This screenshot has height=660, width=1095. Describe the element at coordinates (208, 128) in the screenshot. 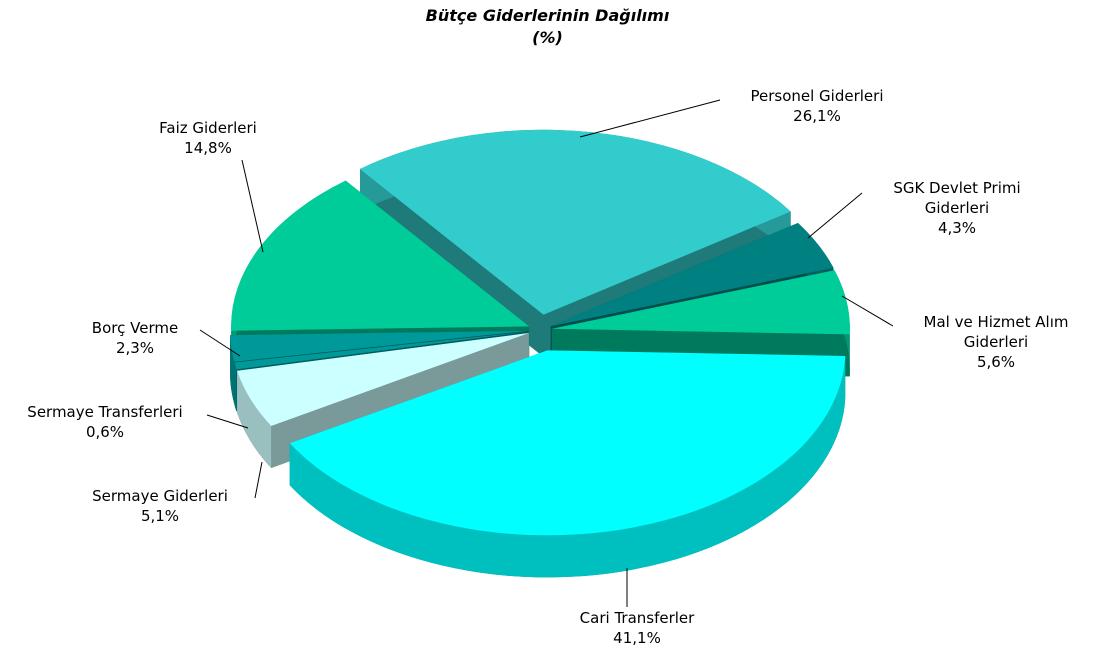

I see `label-name: Faiz Giderleri` at that location.